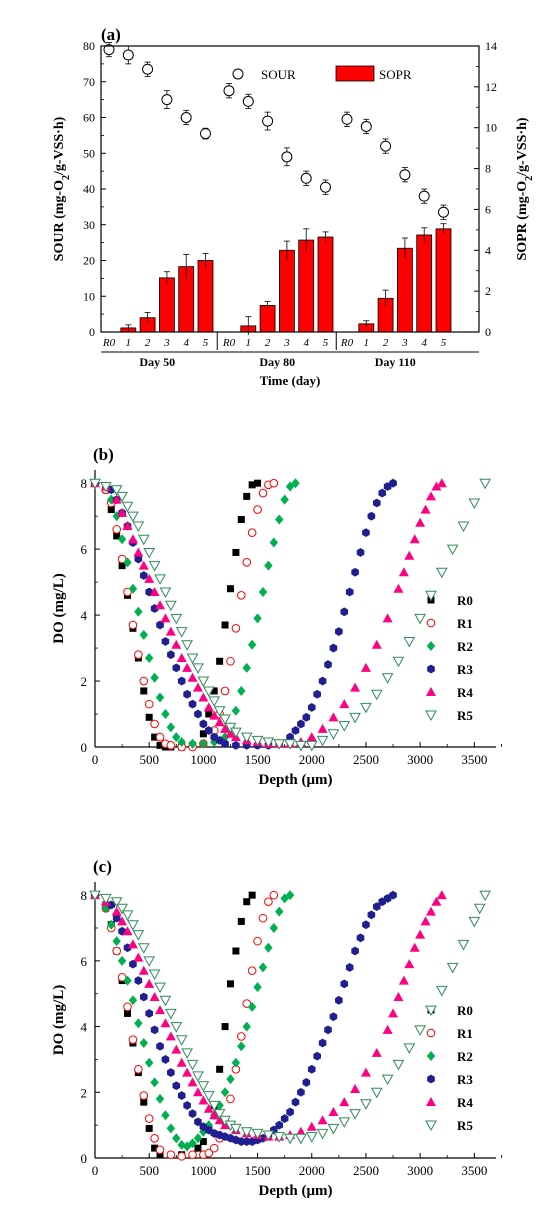  Describe the element at coordinates (84, 1158) in the screenshot. I see `y-tick-label-c: 0` at that location.